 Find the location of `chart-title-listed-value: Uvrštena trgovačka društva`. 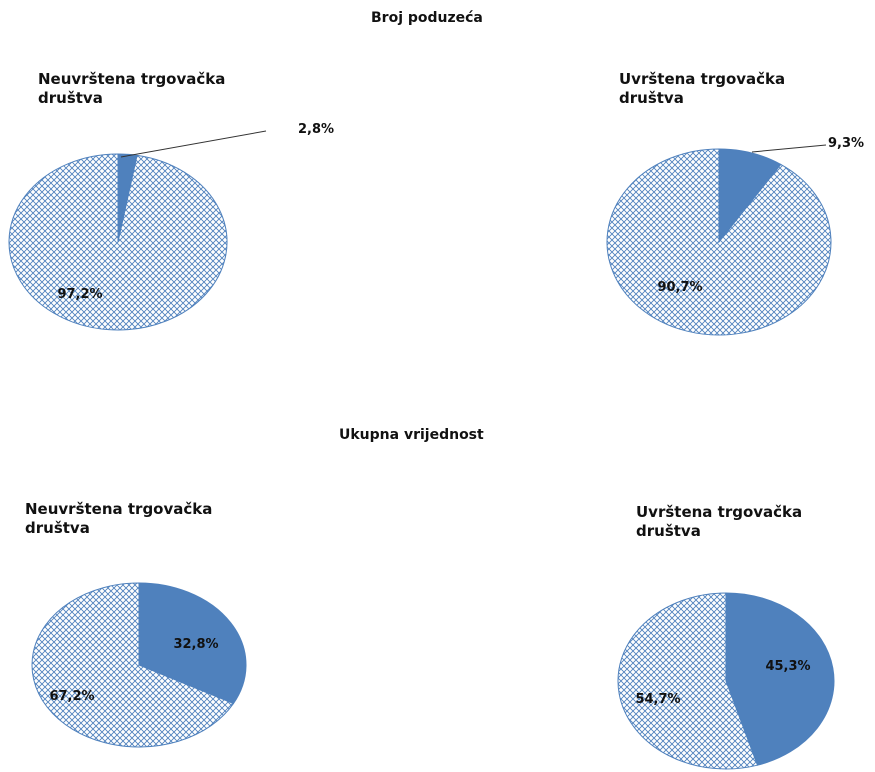

chart-title-listed-value: Uvrštena trgovačka društva is located at coordinates (719, 522).